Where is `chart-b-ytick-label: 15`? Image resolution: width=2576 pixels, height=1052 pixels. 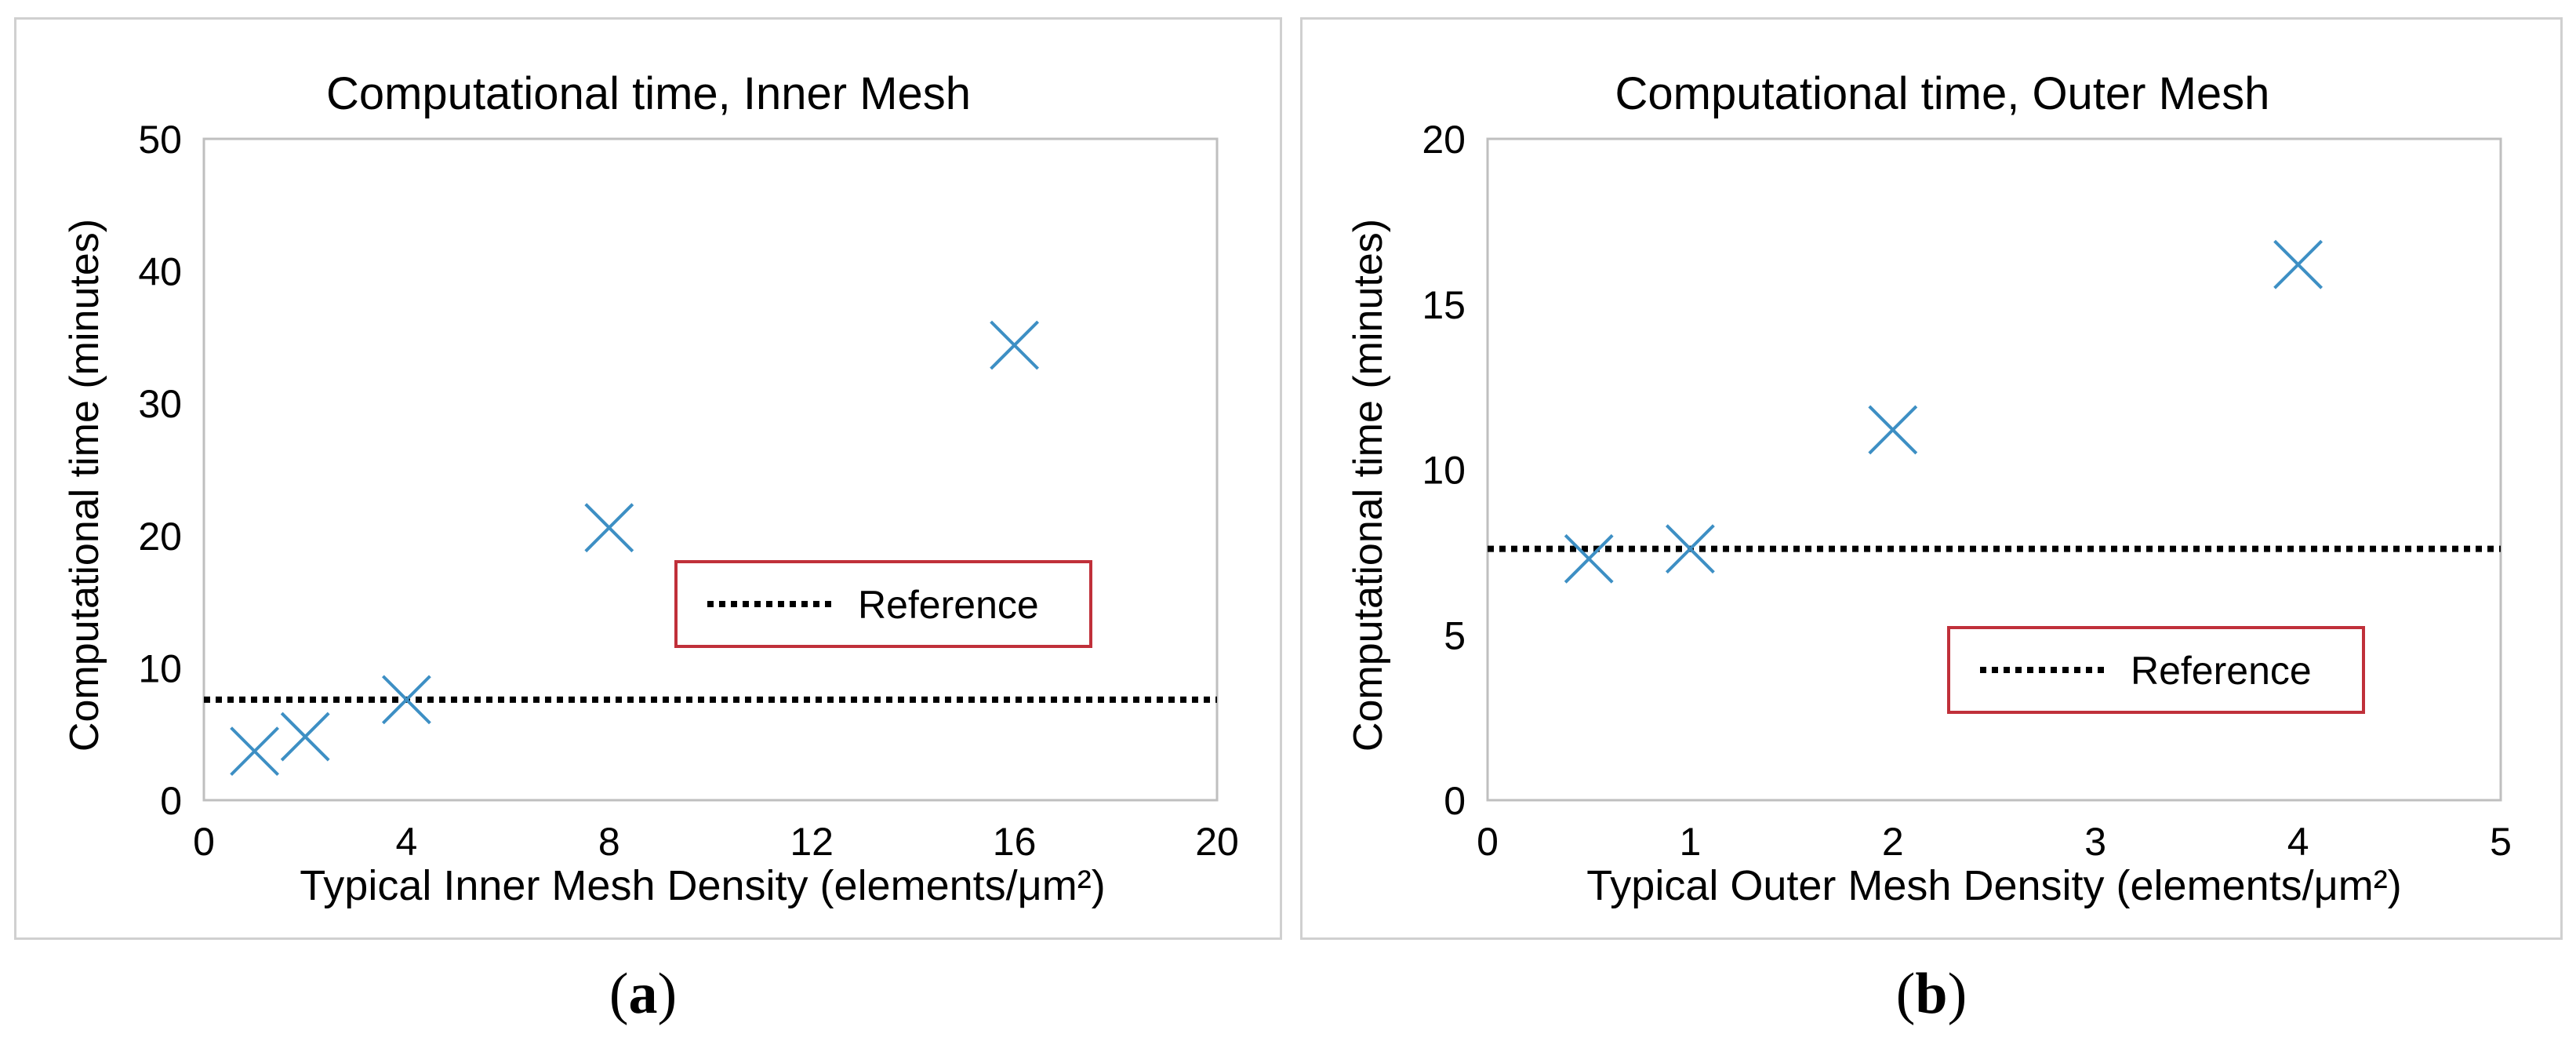 chart-b-ytick-label: 15 is located at coordinates (1444, 305).